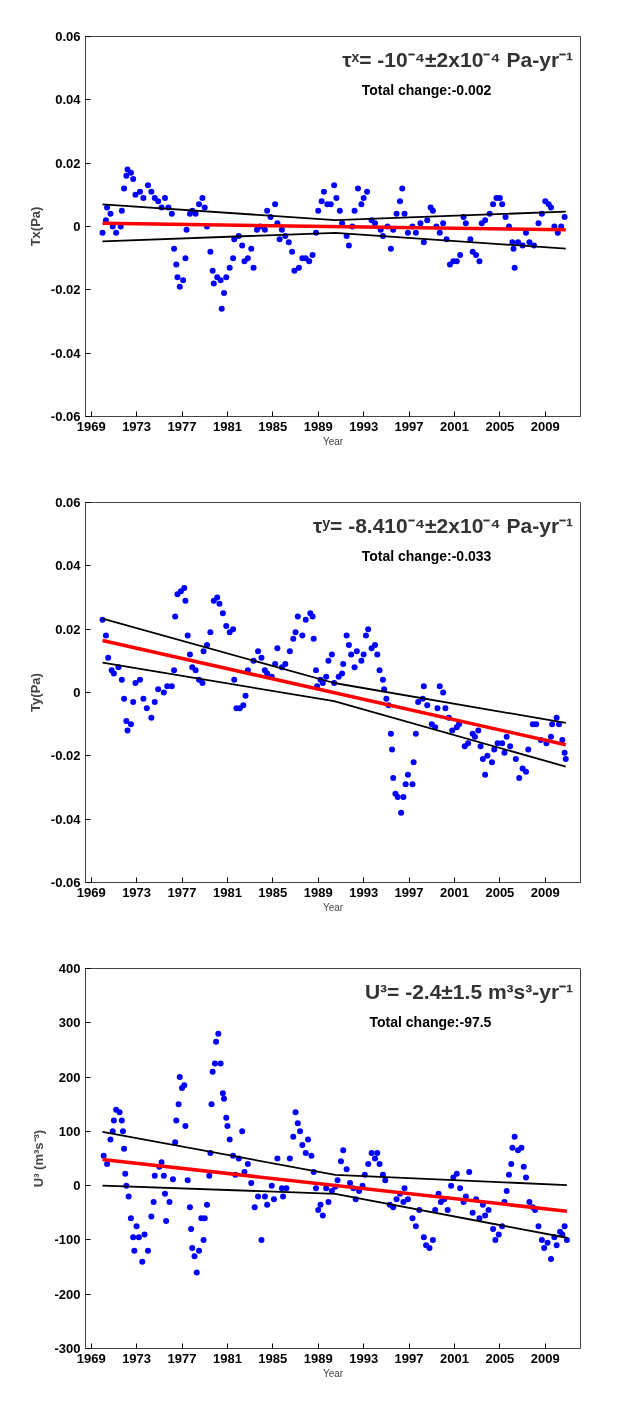 The image size is (631, 1409). I want to click on annotation: τˣ= -10⁻⁴±2x10⁻⁴ Pa-yr⁻¹, so click(458, 59).